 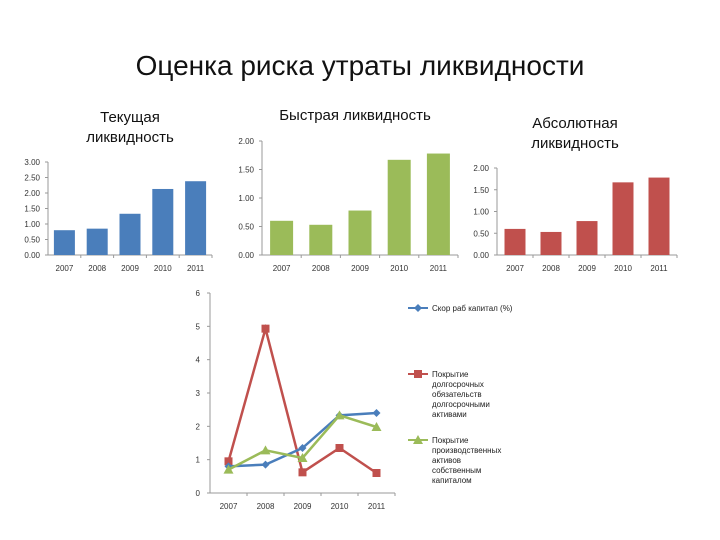 I want to click on current-x-tick-label: 2007, so click(x=65, y=268).